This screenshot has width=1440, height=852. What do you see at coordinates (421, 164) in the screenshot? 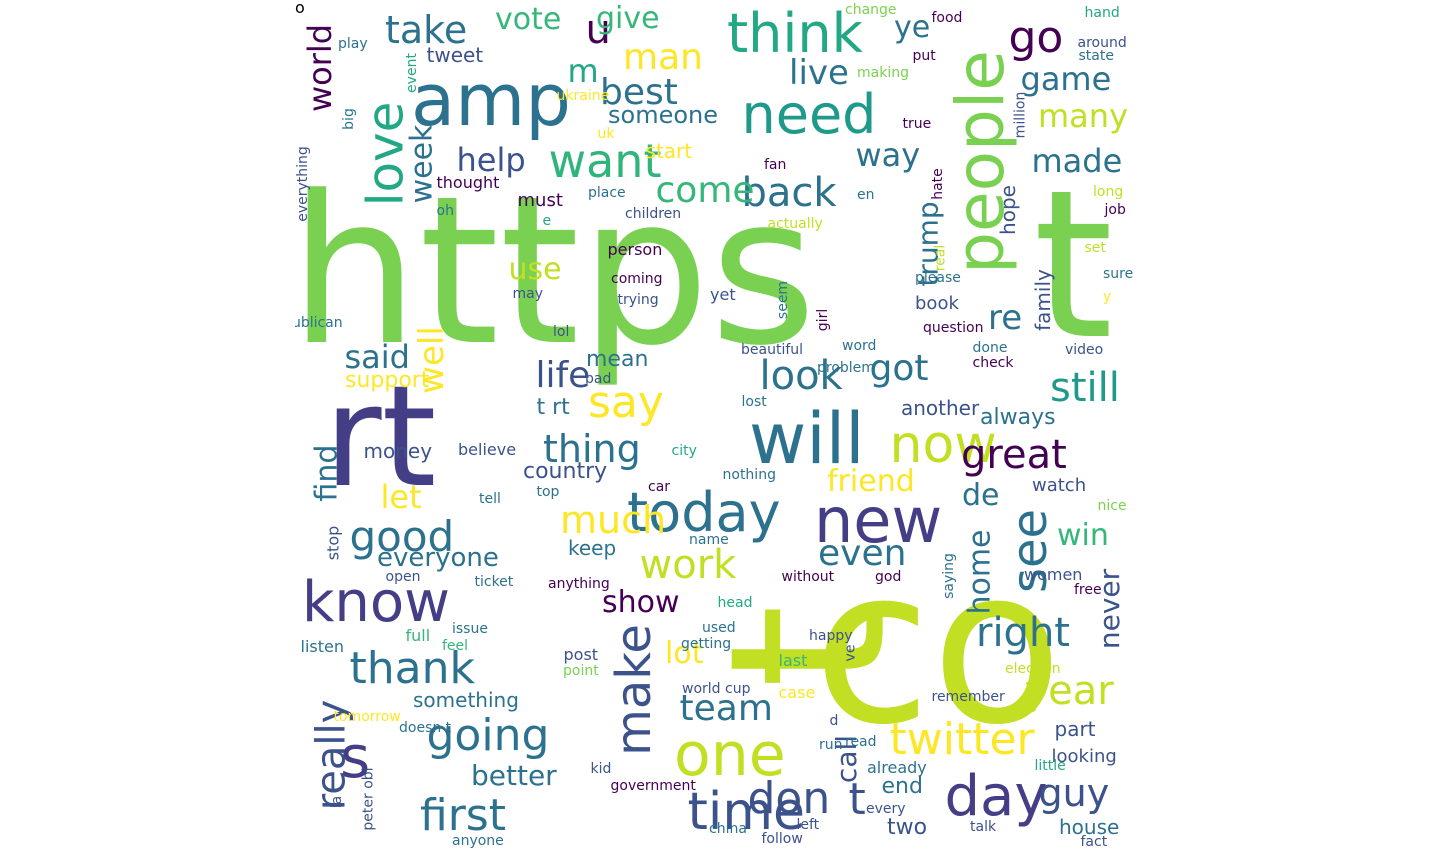
I see `word: week` at bounding box center [421, 164].